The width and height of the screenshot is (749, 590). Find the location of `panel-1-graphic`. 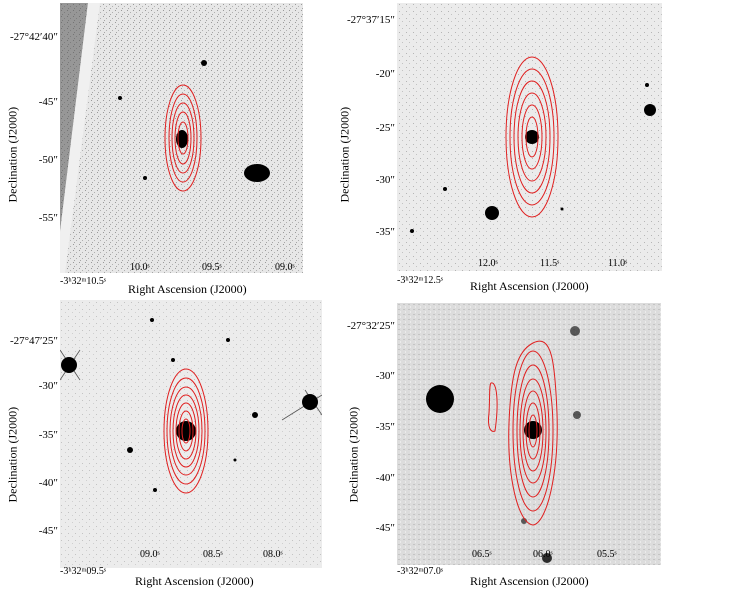

panel-1-graphic is located at coordinates (181, 138).